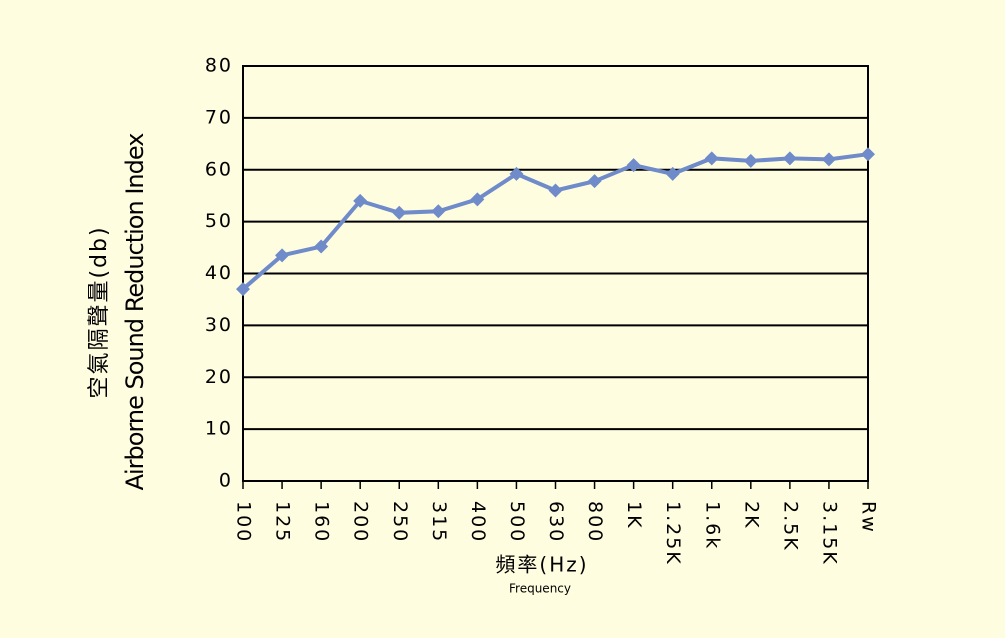 The width and height of the screenshot is (1005, 638). Describe the element at coordinates (541, 565) in the screenshot. I see `x-axis-title: 頻率(Hz)` at that location.